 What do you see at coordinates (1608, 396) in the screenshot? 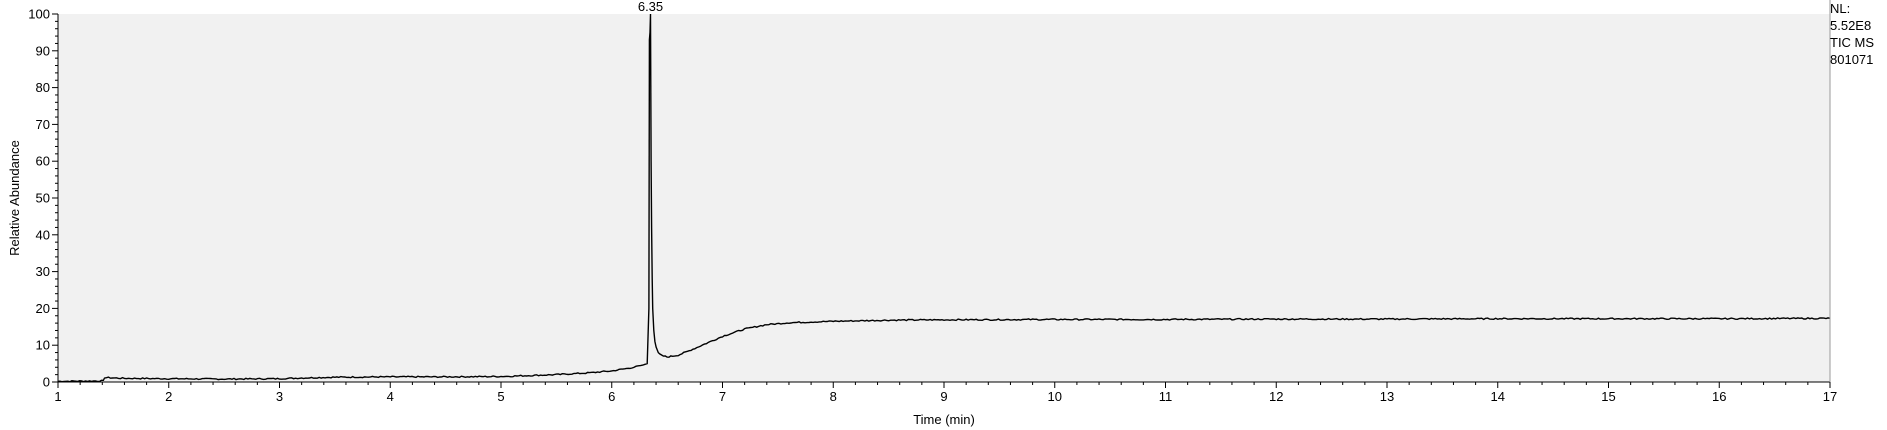
I see `x-tick-label: 15` at bounding box center [1608, 396].